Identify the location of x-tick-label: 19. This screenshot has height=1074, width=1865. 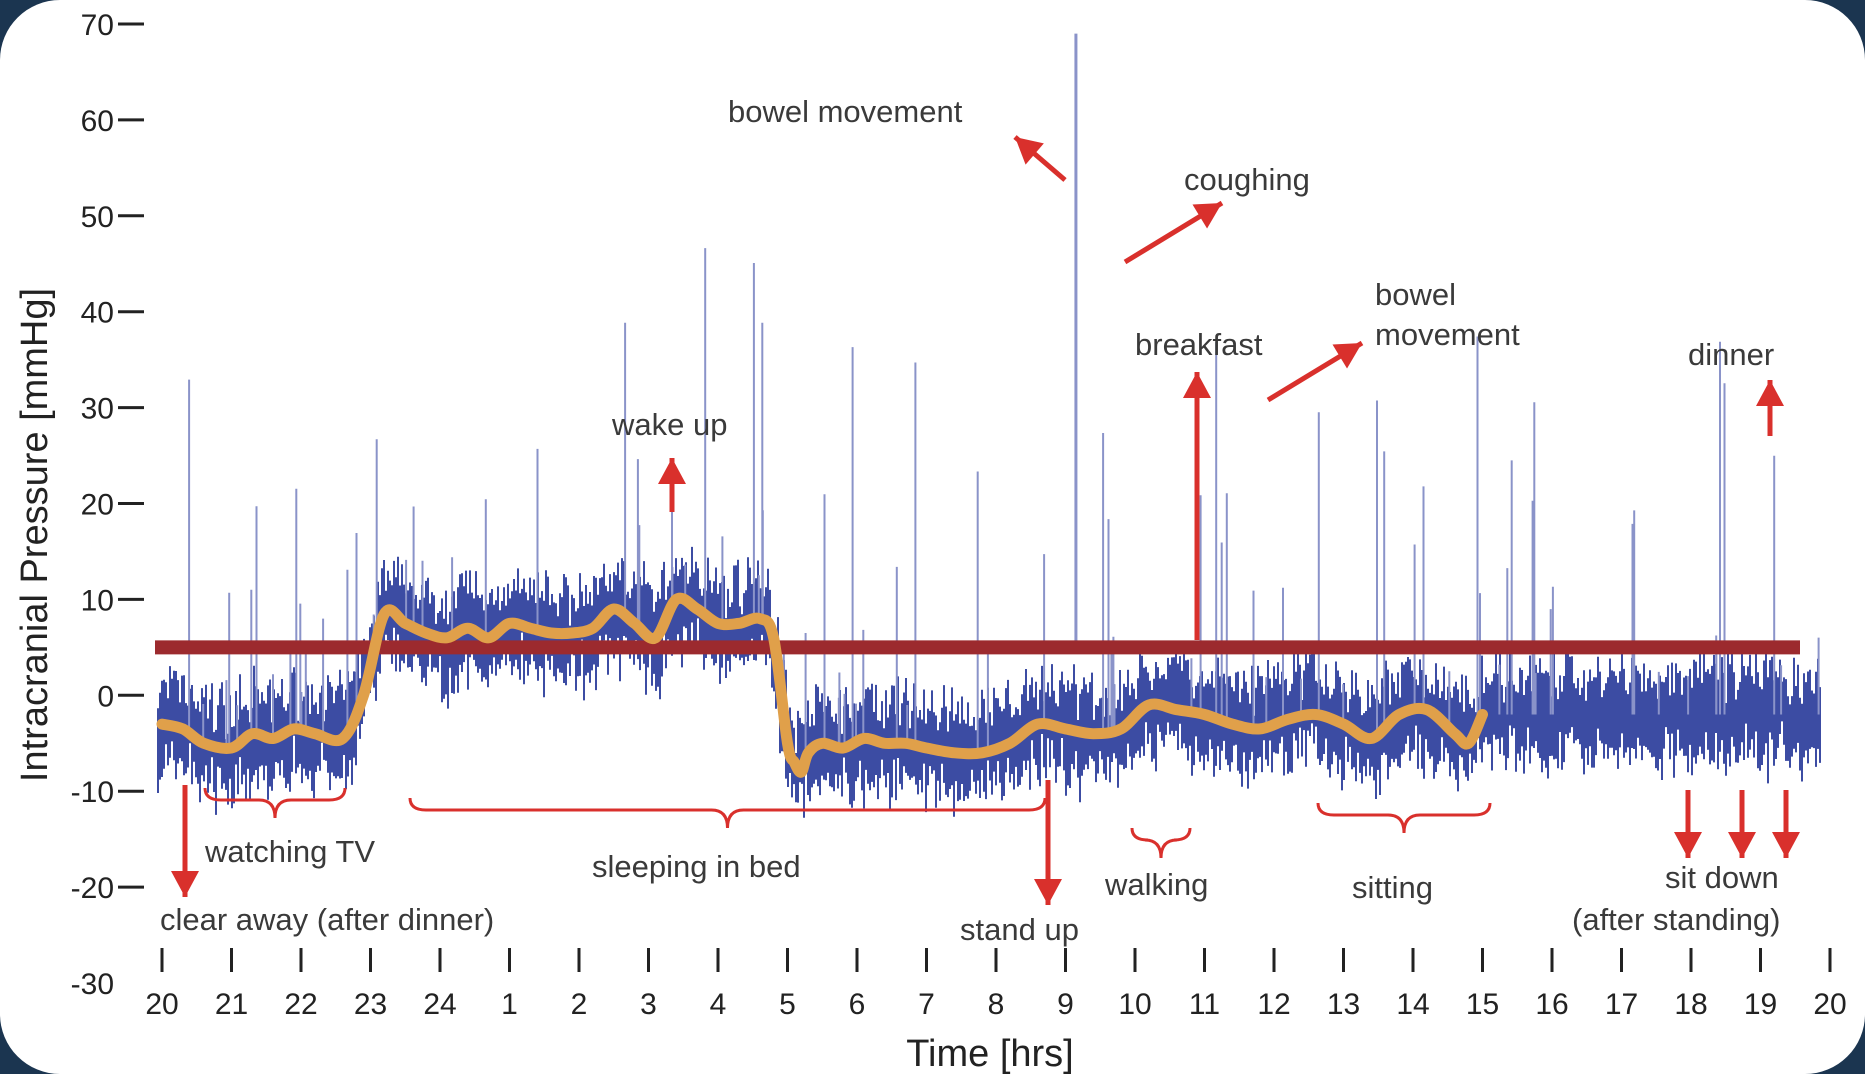
(1760, 1004).